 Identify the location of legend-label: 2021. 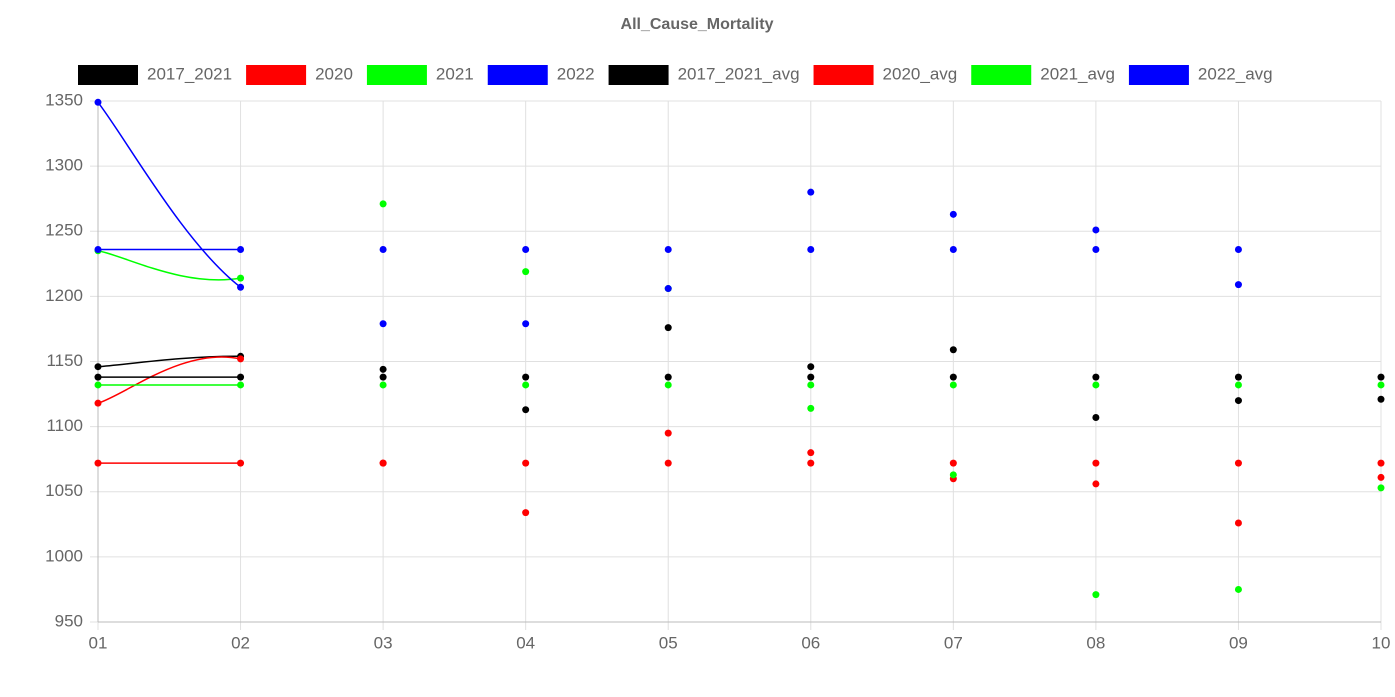
(455, 73).